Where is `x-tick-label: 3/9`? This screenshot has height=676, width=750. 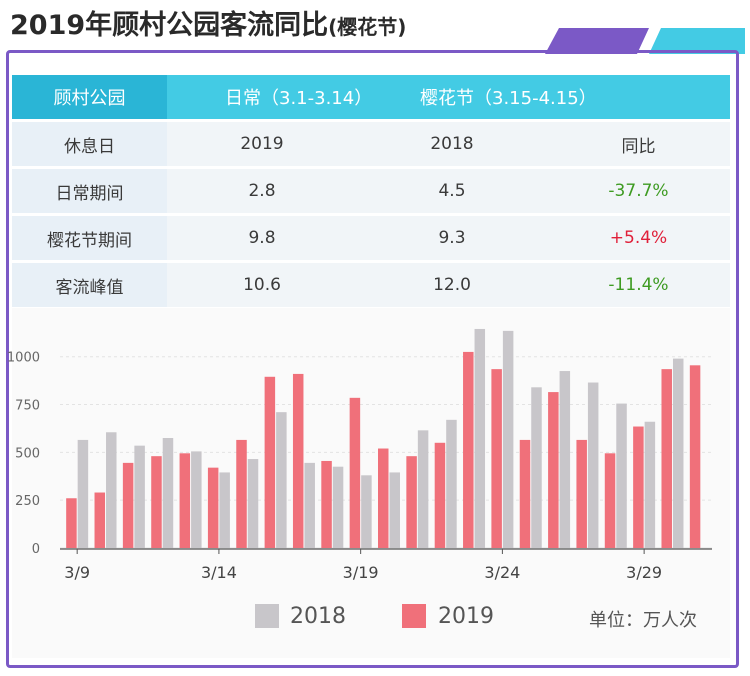
x-tick-label: 3/9 is located at coordinates (77, 572).